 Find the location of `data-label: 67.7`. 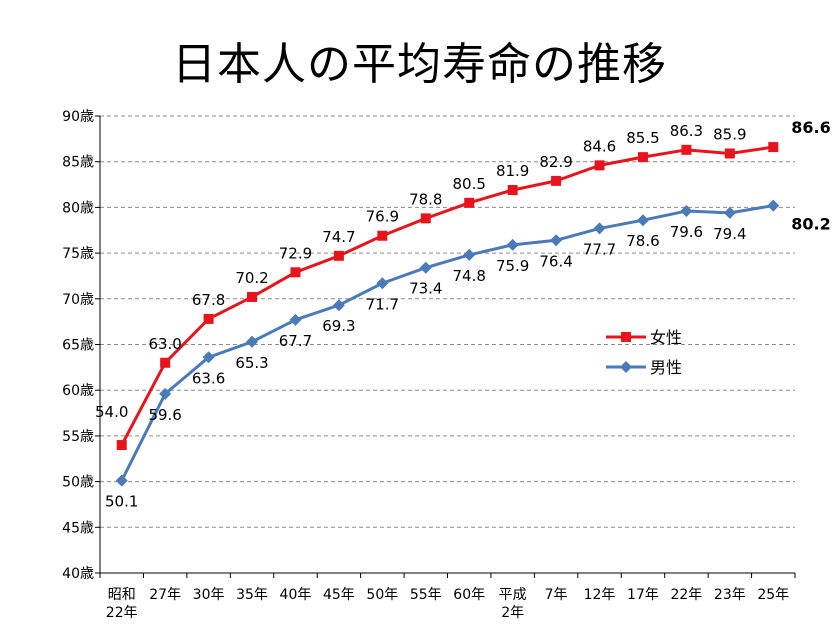

data-label: 67.7 is located at coordinates (295, 341).